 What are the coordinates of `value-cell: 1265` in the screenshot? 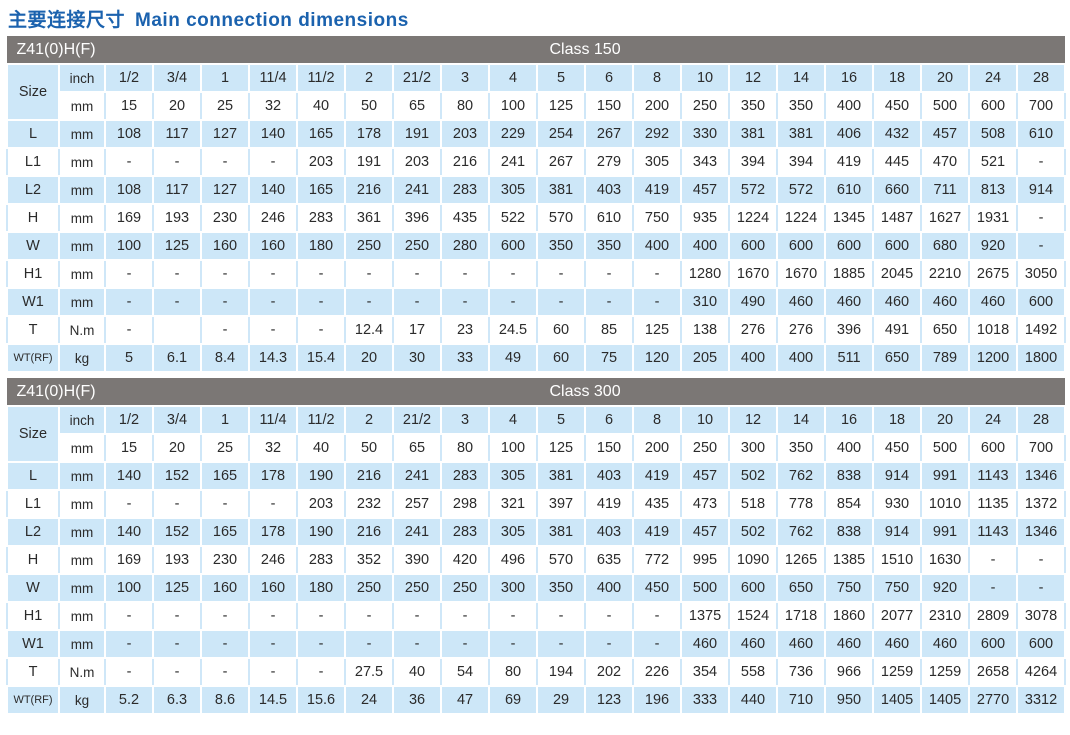 It's located at (801, 560).